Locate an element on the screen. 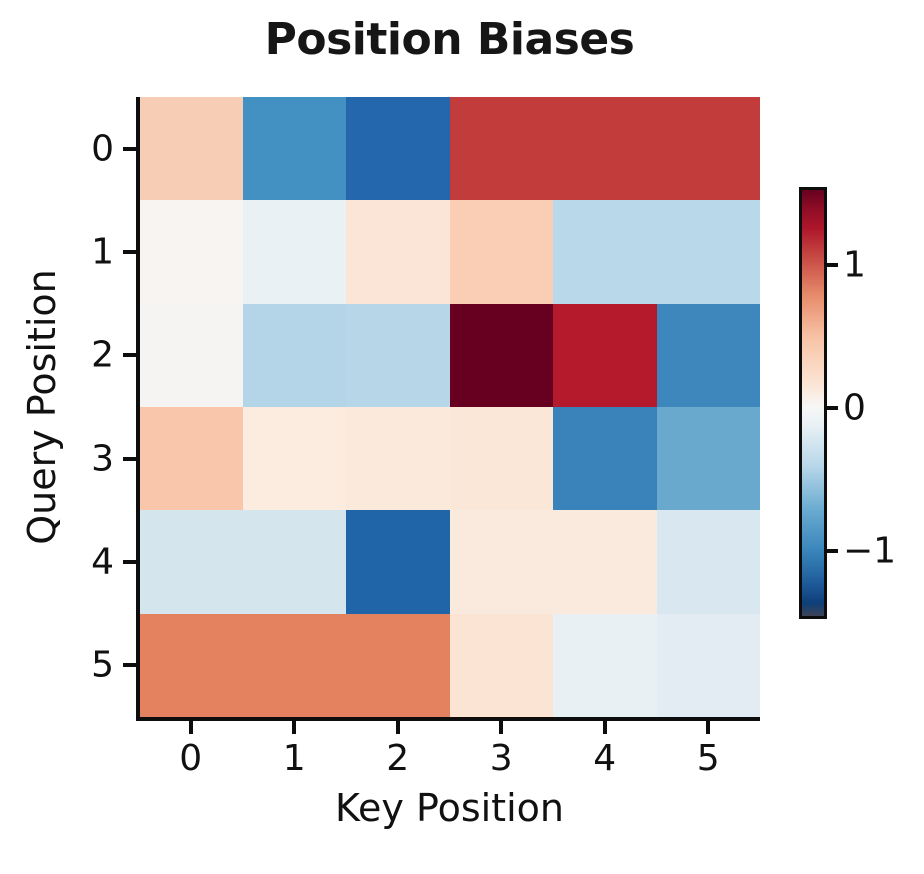 This screenshot has width=924, height=874. y-tick-label: 2 is located at coordinates (102, 355).